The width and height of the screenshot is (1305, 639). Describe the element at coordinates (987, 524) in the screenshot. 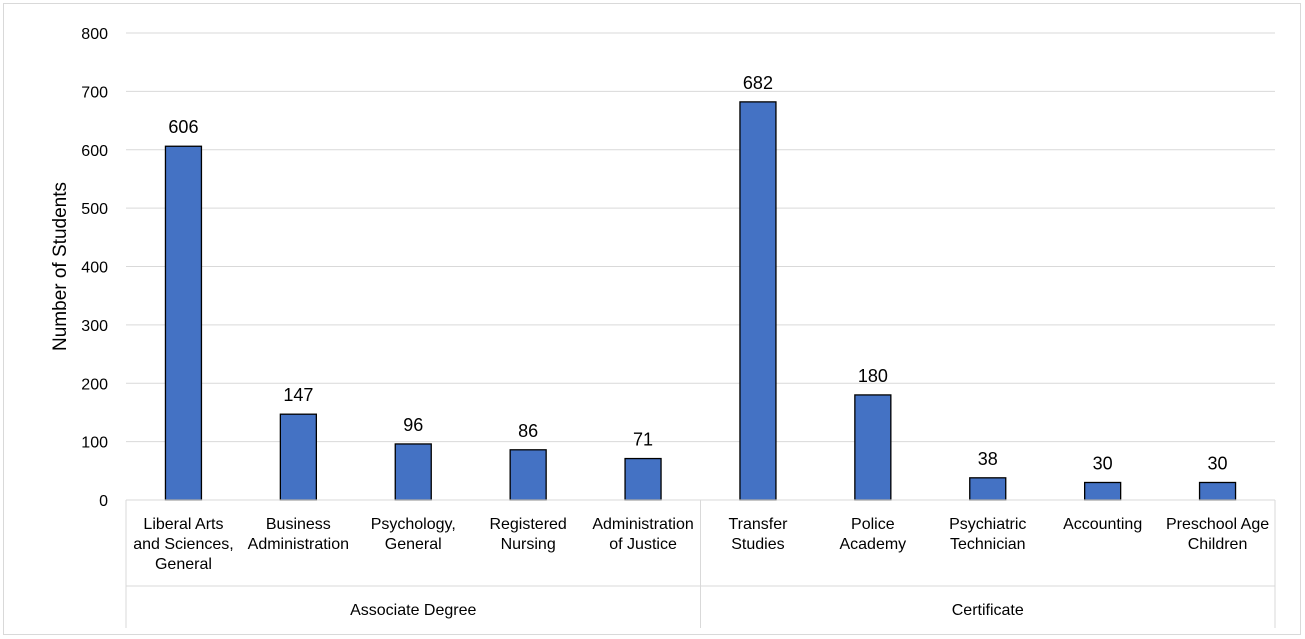

I see `x-category-label: Psychiatric` at that location.